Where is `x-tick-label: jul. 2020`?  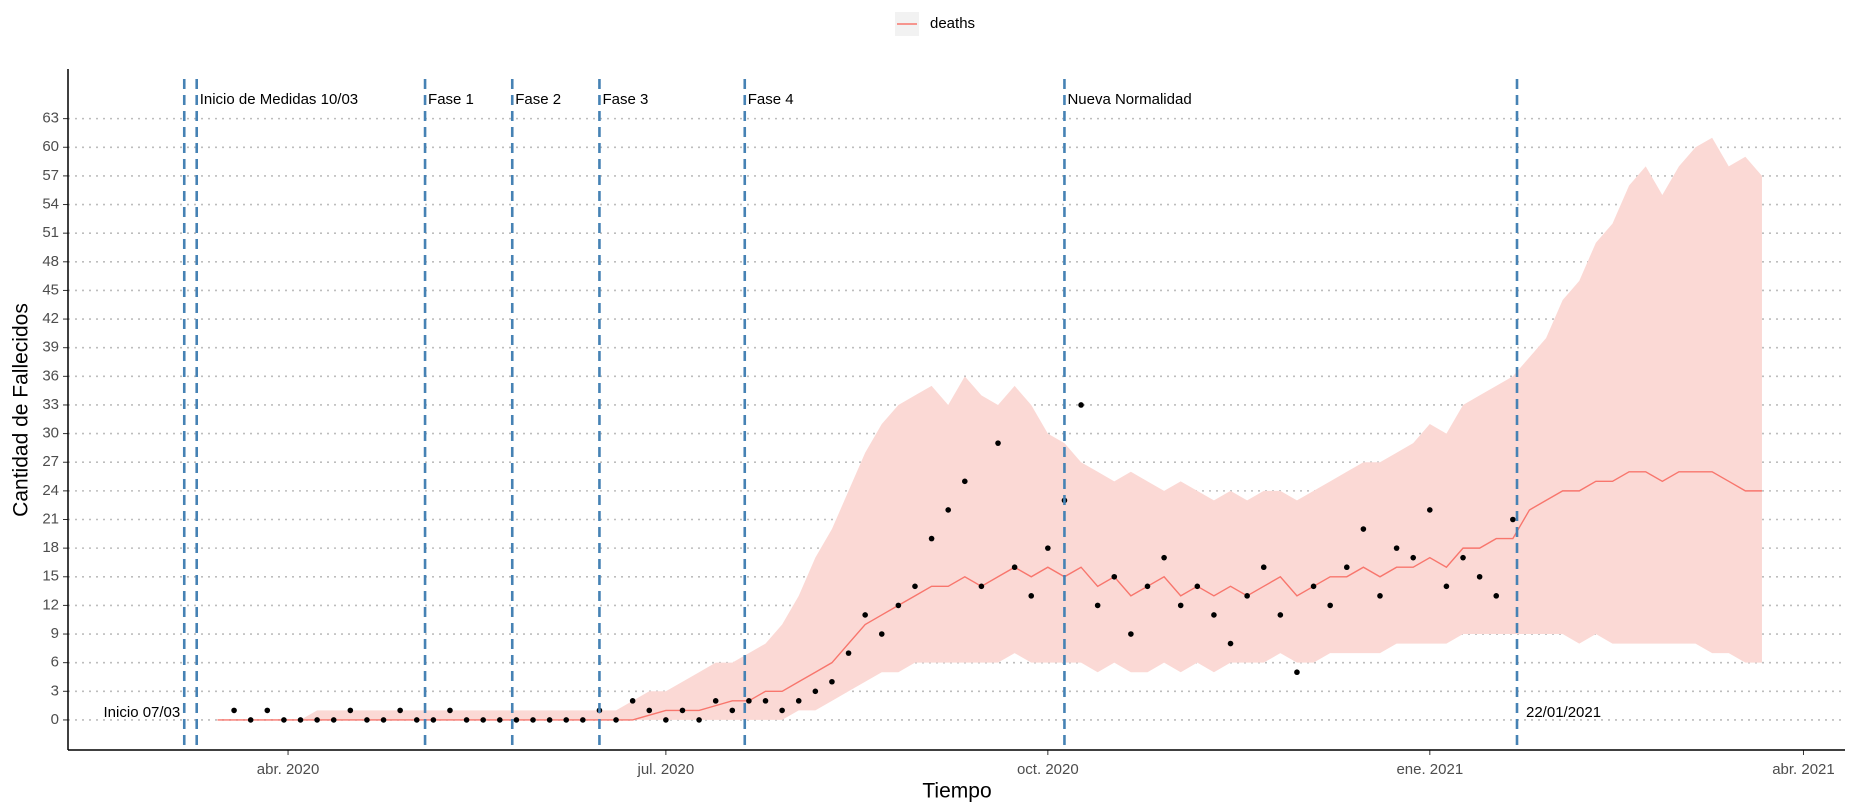
x-tick-label: jul. 2020 is located at coordinates (666, 769).